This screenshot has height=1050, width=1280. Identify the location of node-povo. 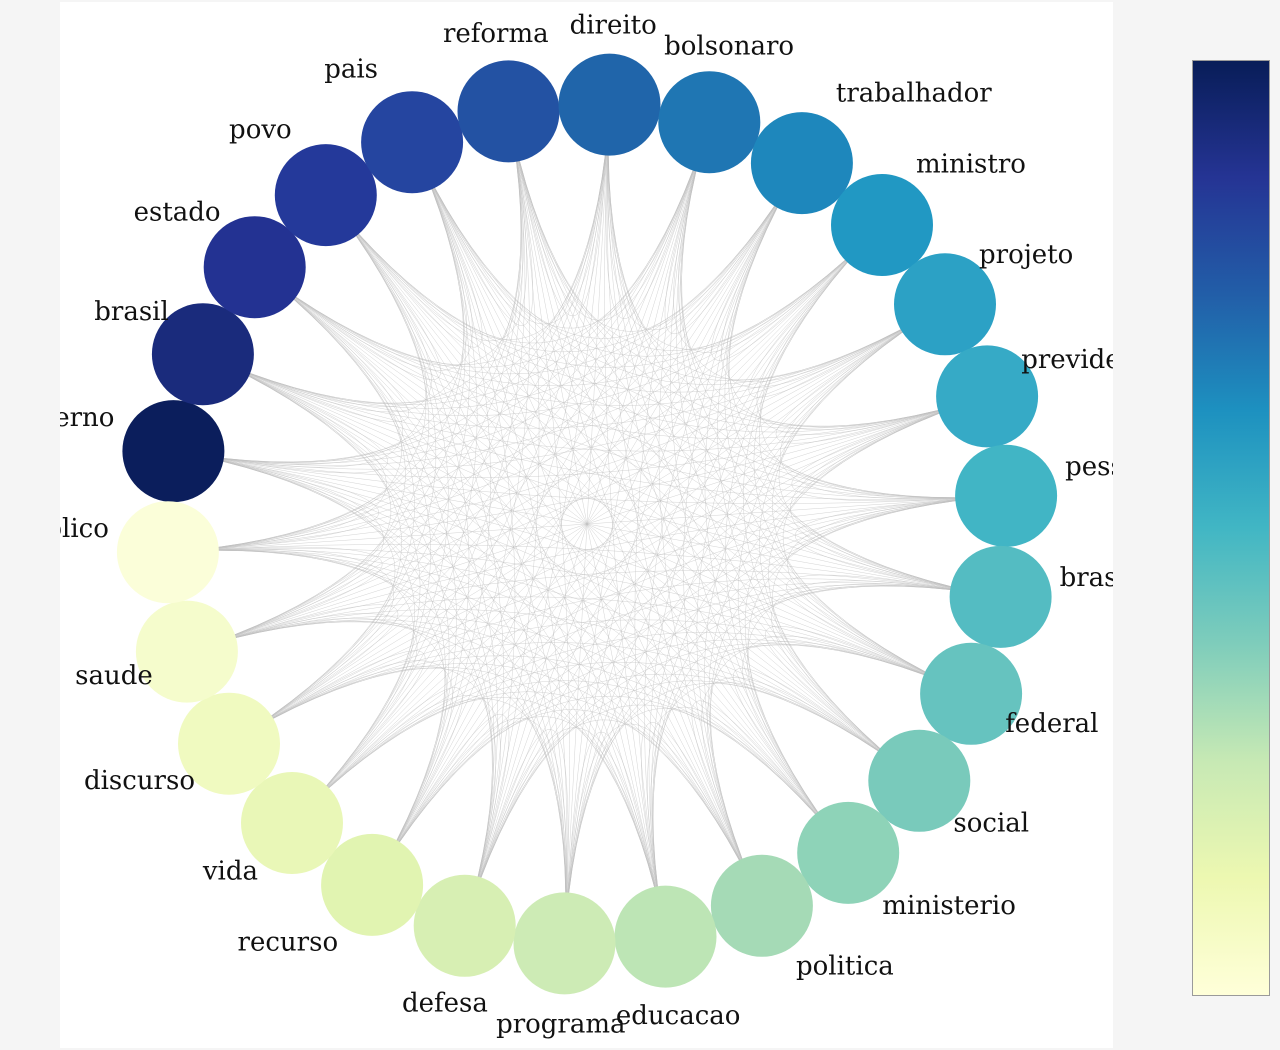
(325, 195).